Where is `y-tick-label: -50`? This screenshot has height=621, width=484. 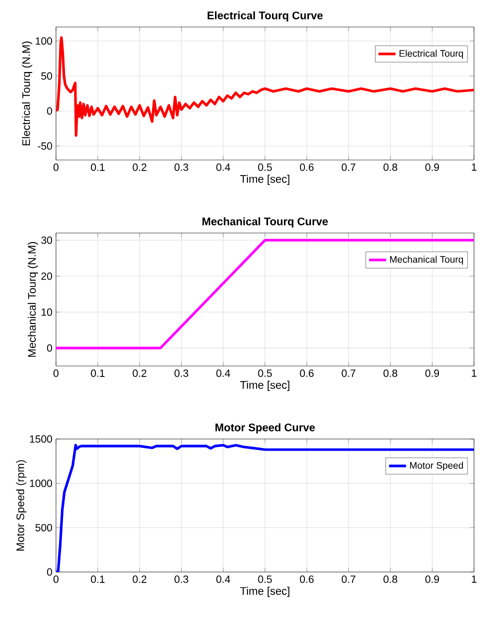 y-tick-label: -50 is located at coordinates (45, 146).